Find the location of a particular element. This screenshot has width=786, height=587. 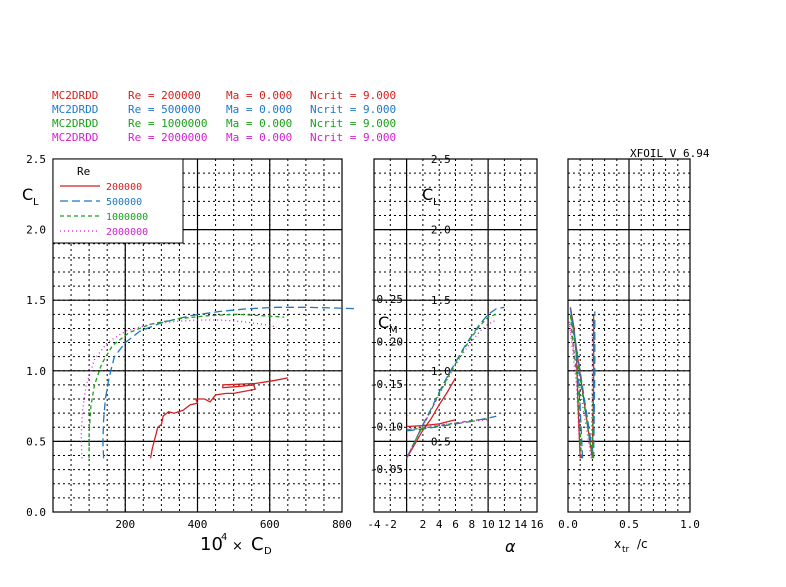

cd-tick-label: 600 is located at coordinates (270, 524).